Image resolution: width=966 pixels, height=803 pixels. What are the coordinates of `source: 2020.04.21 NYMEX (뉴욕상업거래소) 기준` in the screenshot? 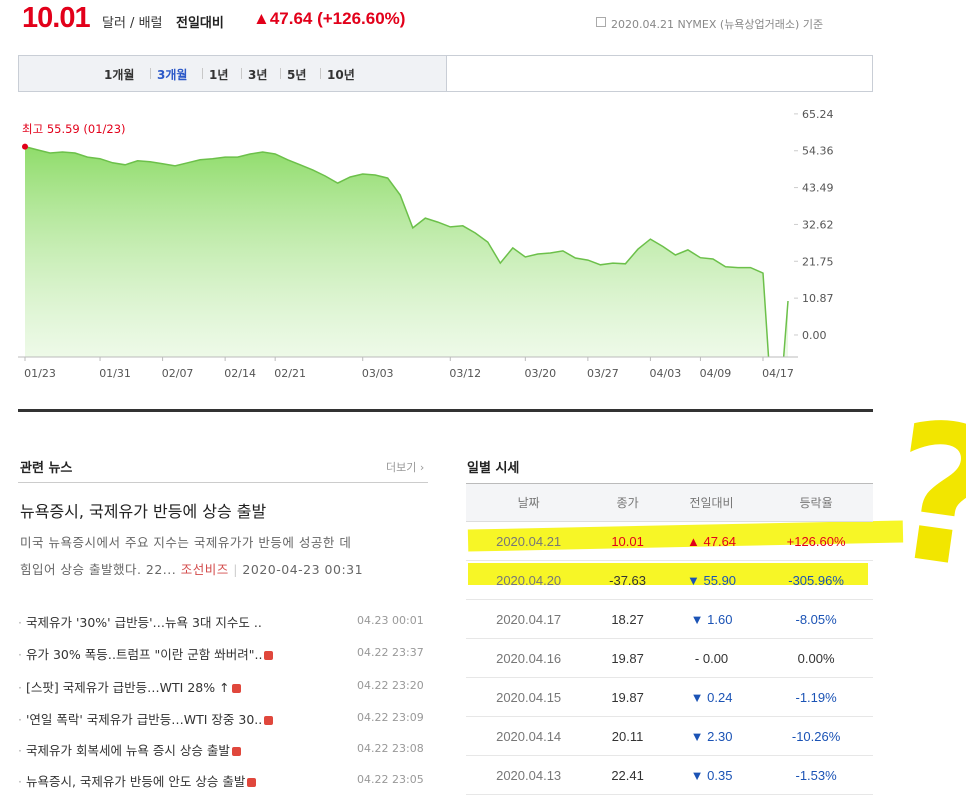 It's located at (717, 24).